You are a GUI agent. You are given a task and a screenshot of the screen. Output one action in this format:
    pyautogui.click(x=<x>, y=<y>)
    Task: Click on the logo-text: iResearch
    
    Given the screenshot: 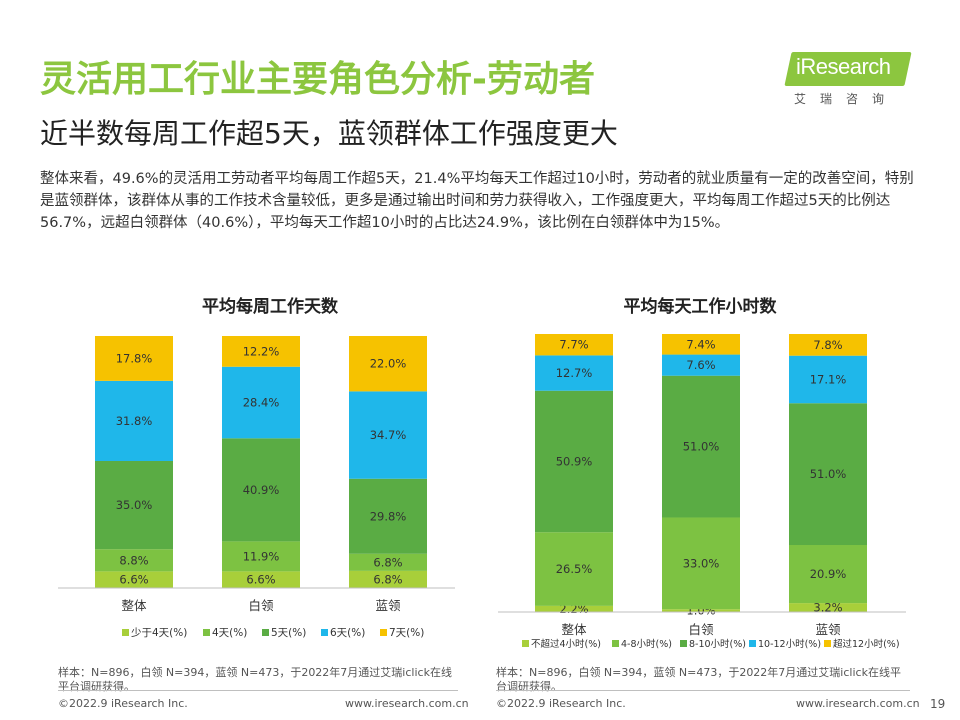 What is the action you would take?
    pyautogui.click(x=843, y=66)
    